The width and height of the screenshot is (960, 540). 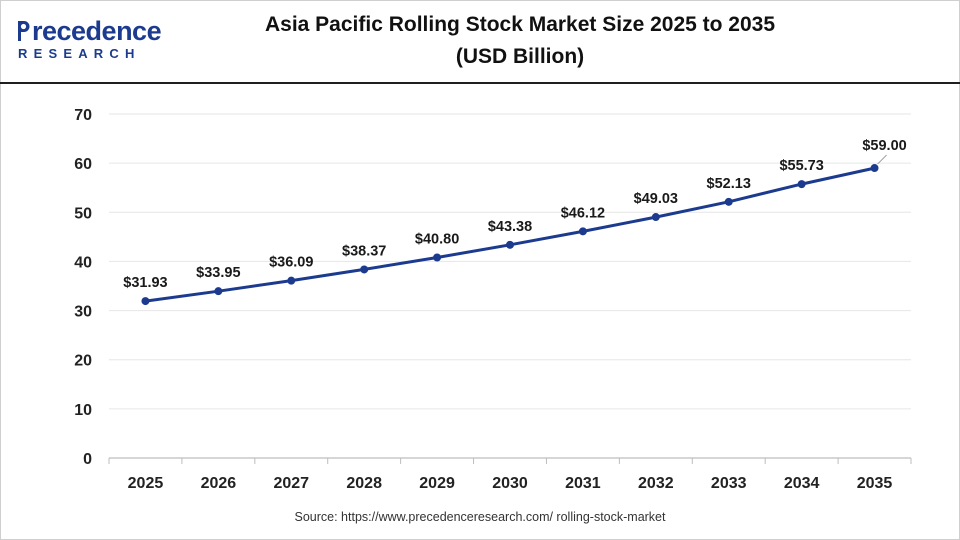 I want to click on y-tick-label: 10, so click(x=83, y=410).